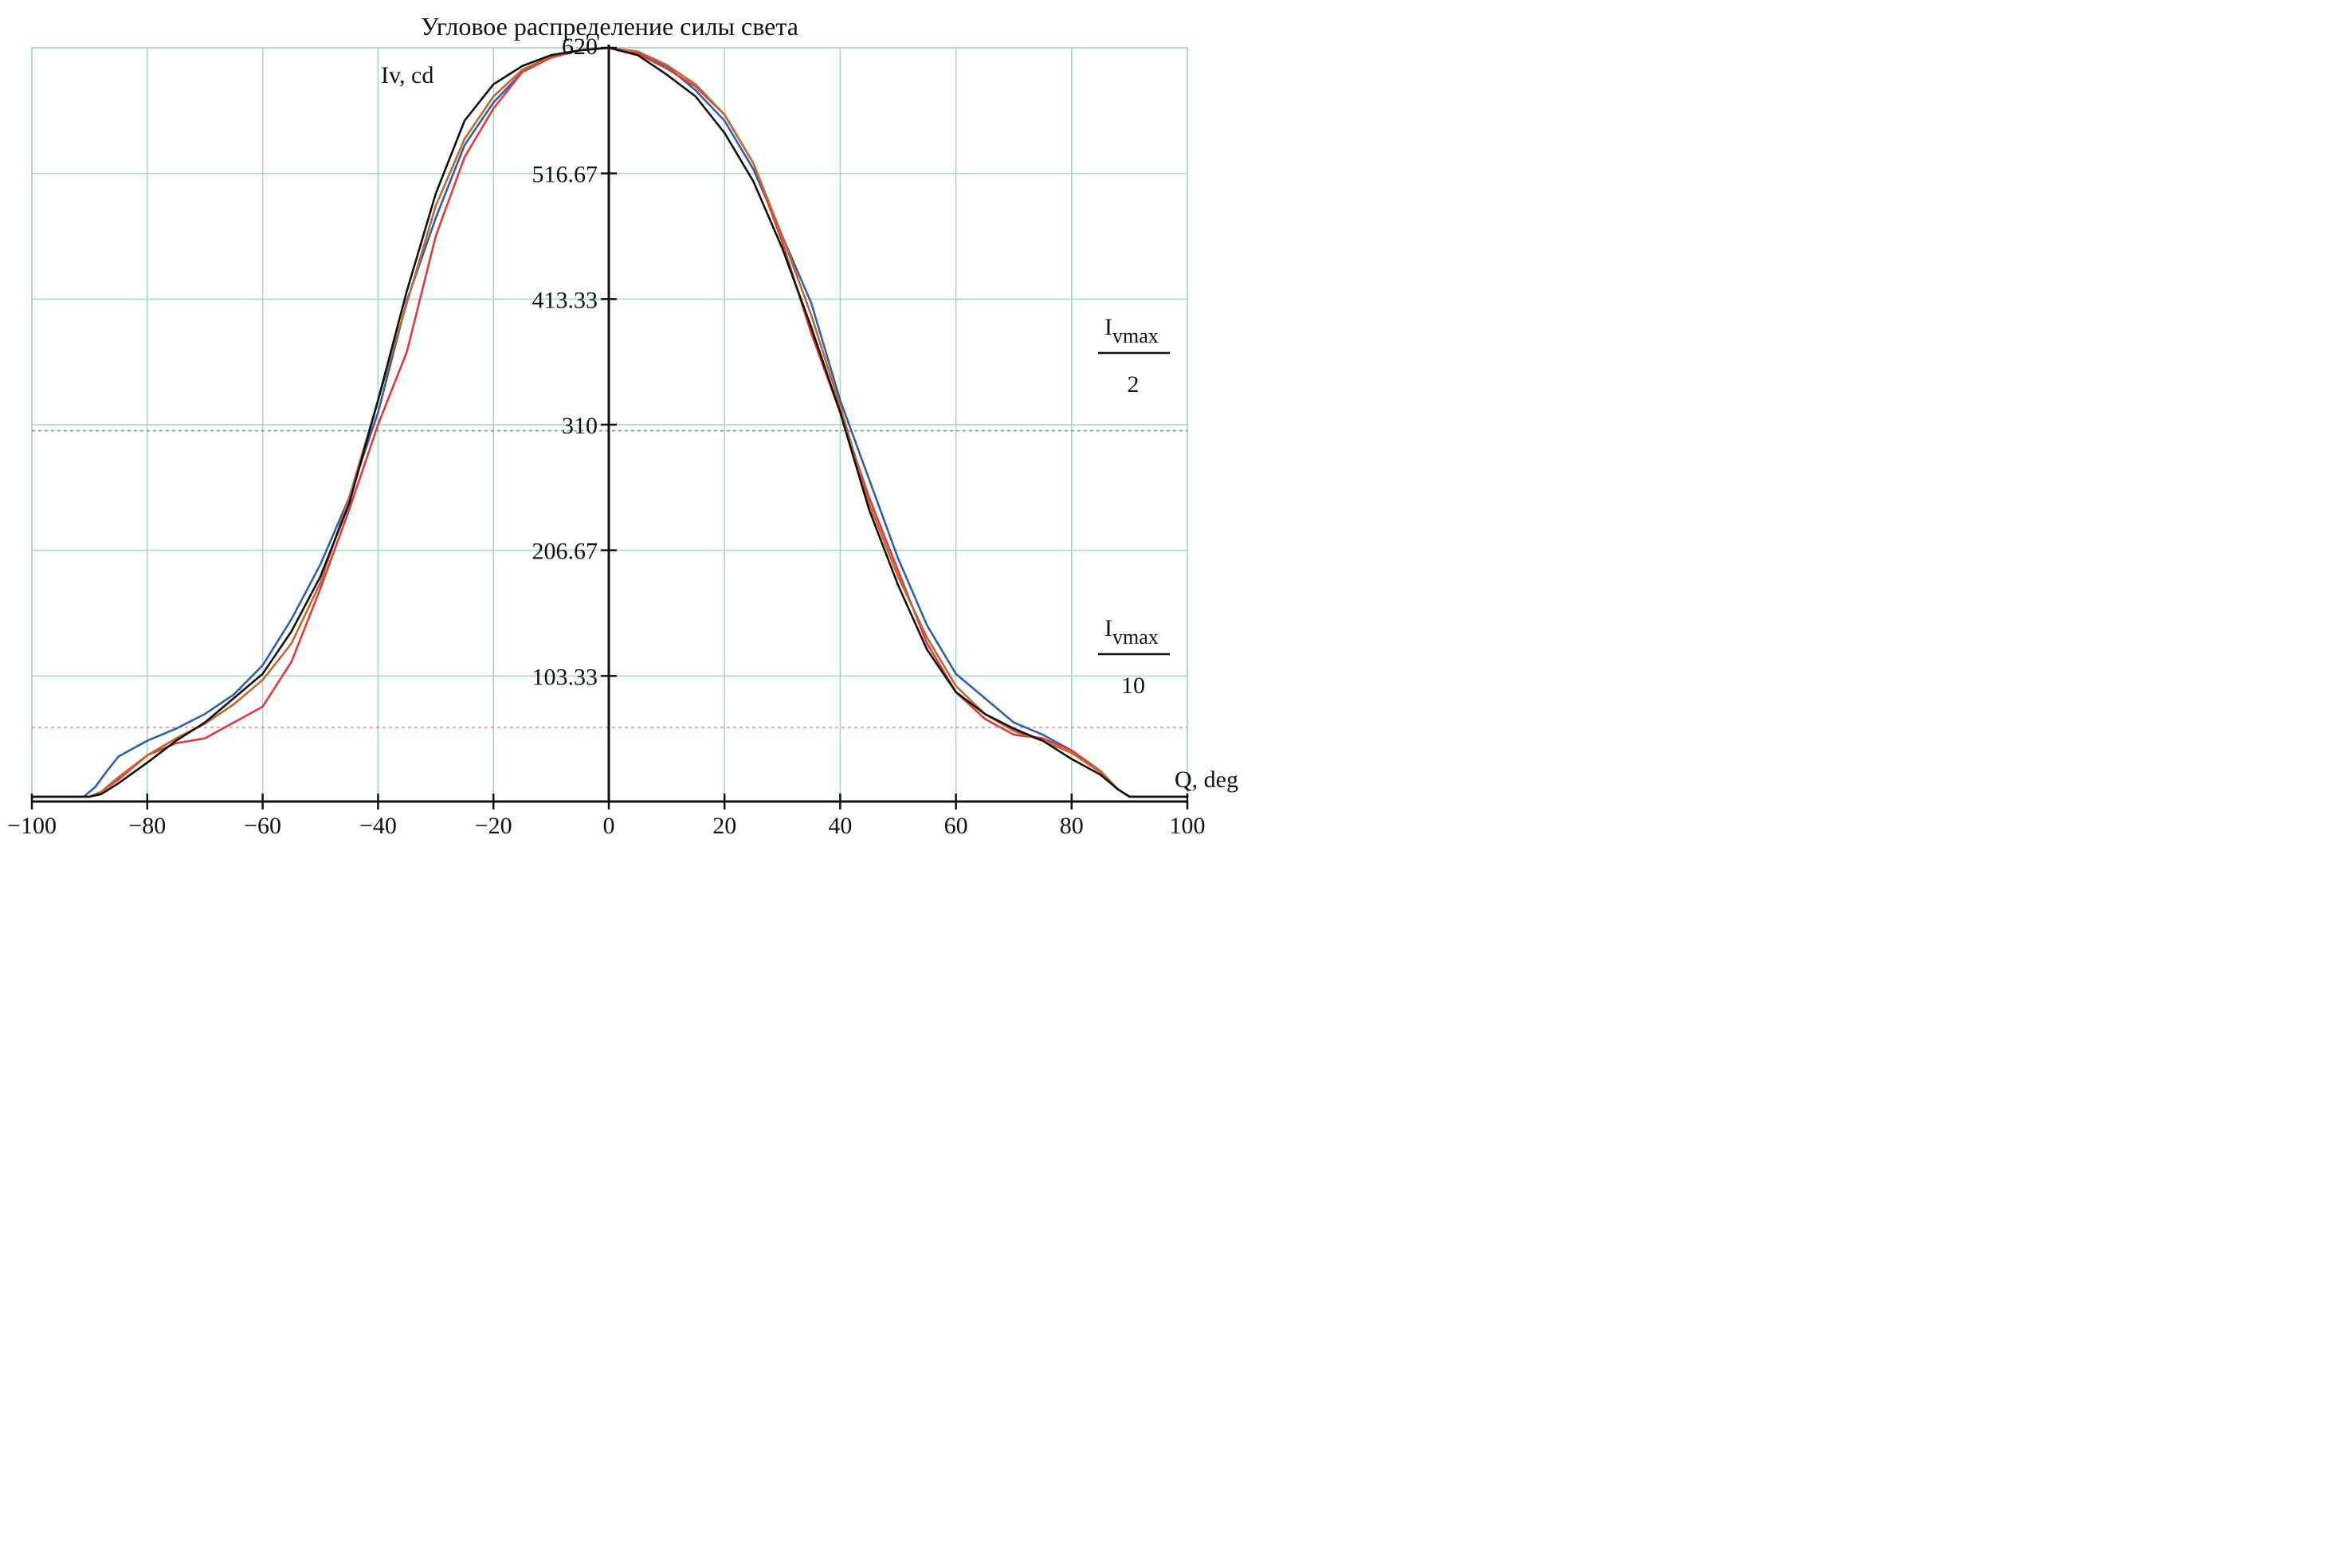  Describe the element at coordinates (494, 826) in the screenshot. I see `x-tick-label: −20` at that location.